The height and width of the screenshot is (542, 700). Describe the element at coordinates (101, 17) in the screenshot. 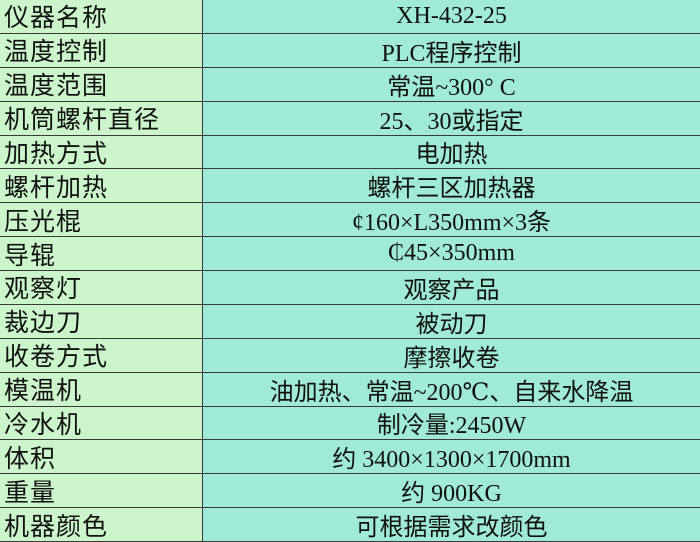

I see `spec-label: 仪器名称` at that location.